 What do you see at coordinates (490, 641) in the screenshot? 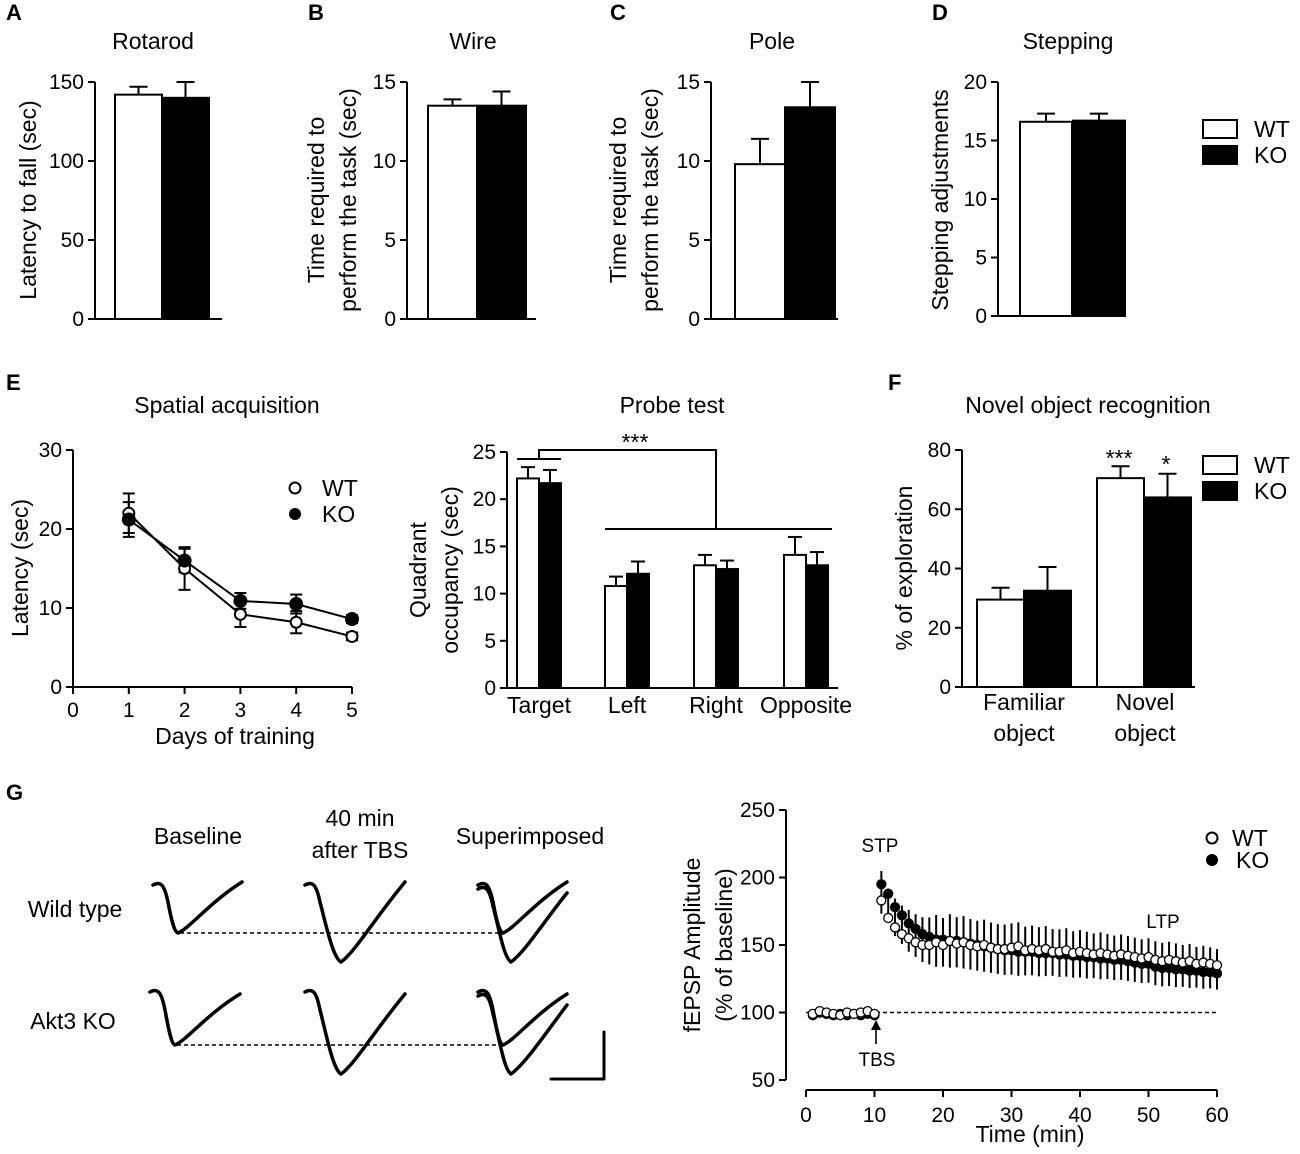
I see `probe-y-tick-label: 5` at bounding box center [490, 641].